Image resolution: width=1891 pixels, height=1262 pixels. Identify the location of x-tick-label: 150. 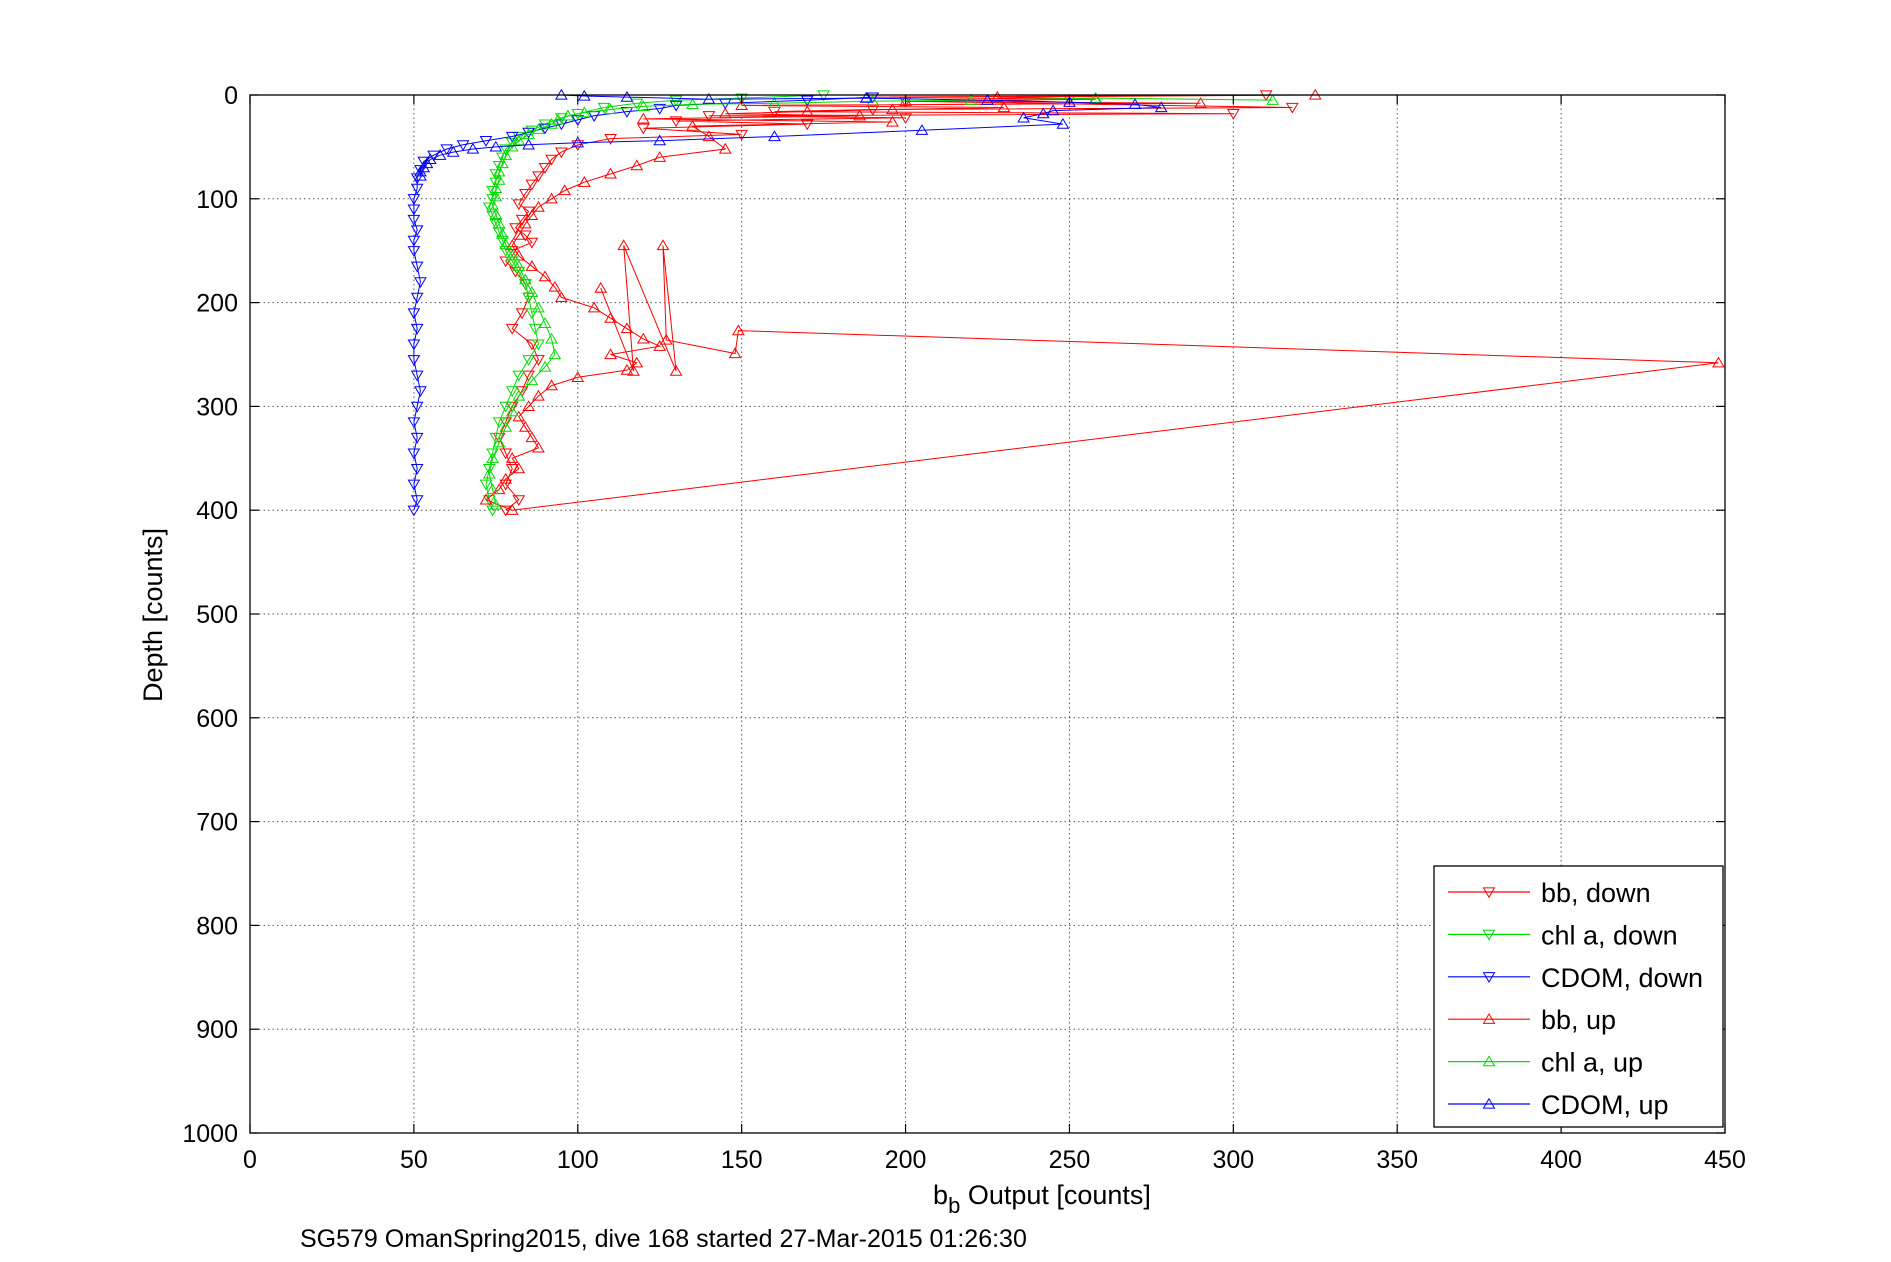
(742, 1160).